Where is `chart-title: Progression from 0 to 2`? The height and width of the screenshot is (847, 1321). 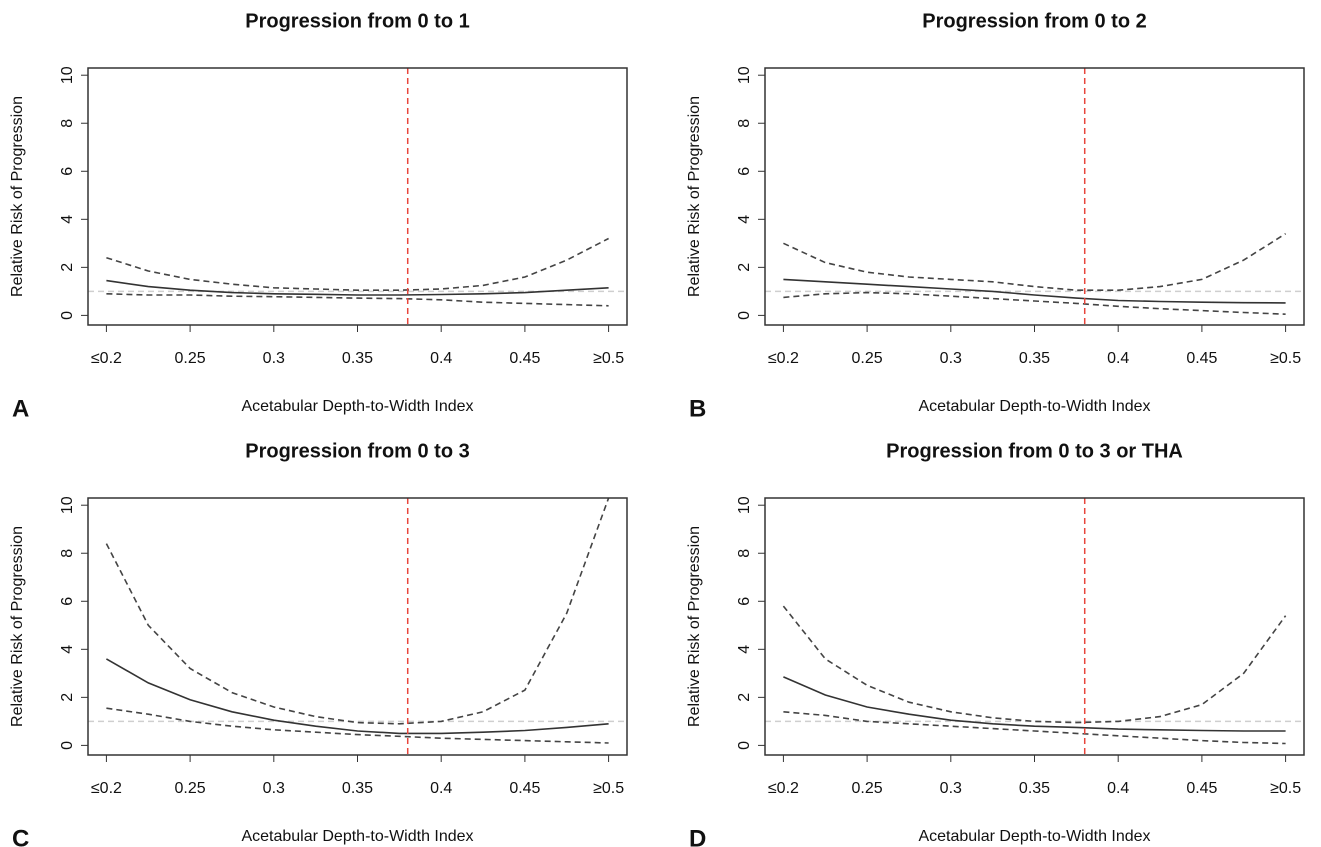 chart-title: Progression from 0 to 2 is located at coordinates (1034, 21).